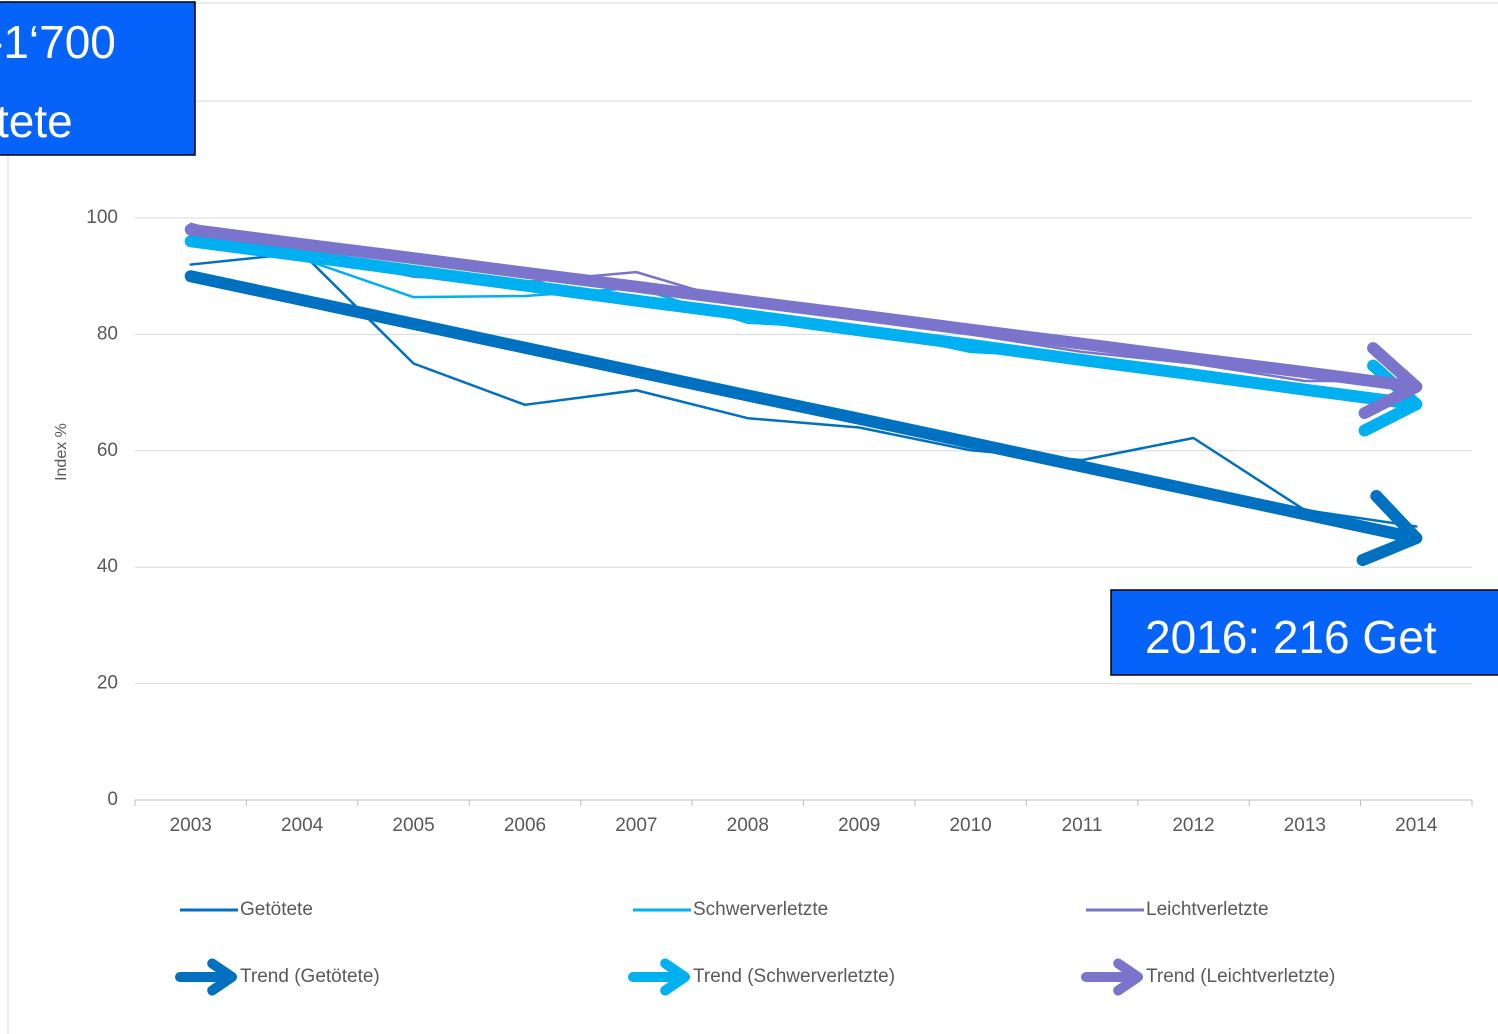  Describe the element at coordinates (1416, 825) in the screenshot. I see `x-tick-label: 2014` at that location.